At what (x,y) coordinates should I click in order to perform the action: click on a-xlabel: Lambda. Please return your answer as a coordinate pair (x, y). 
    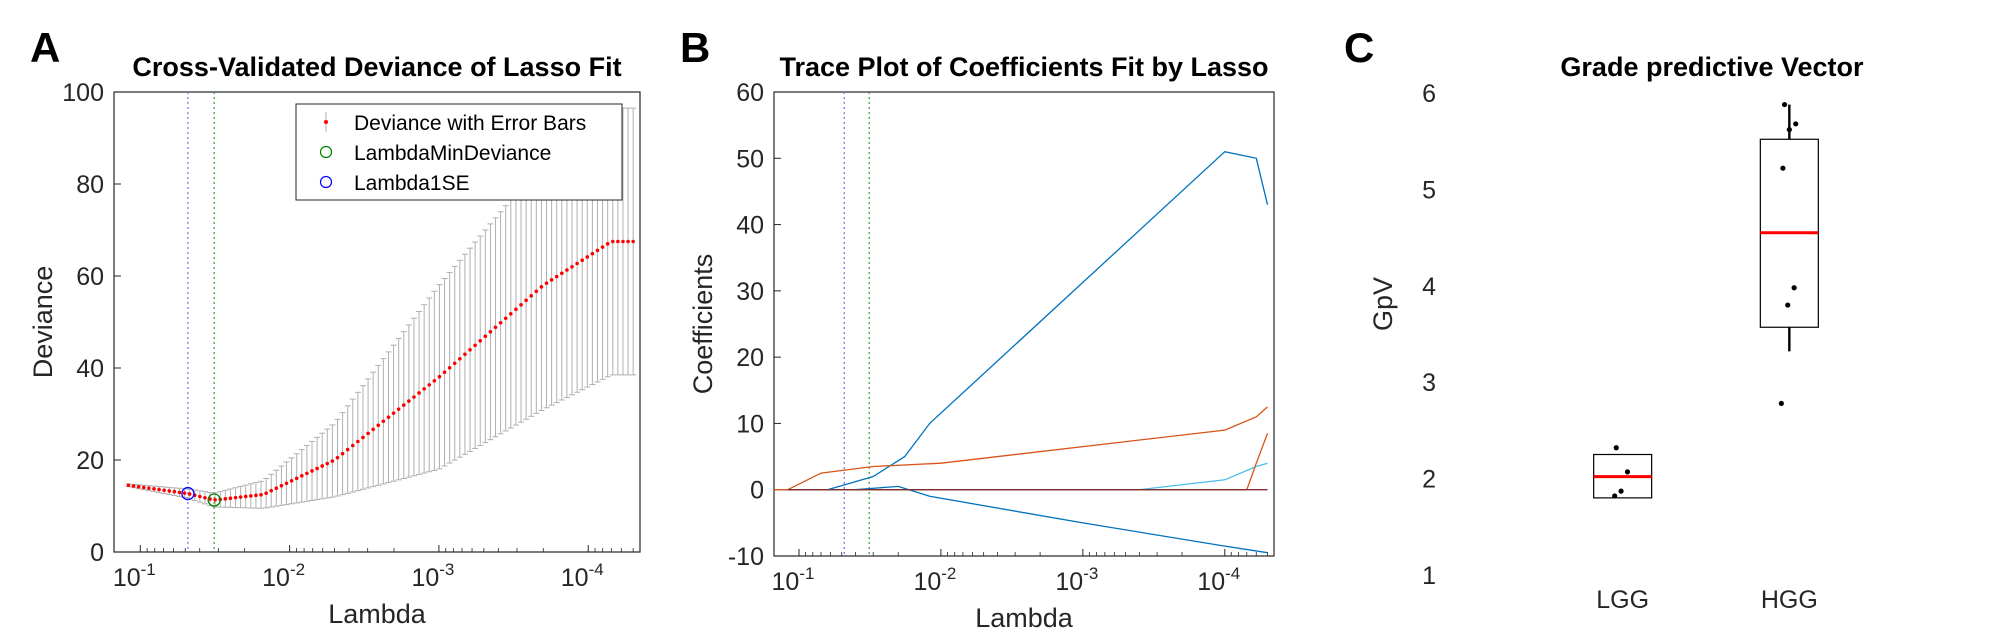
    Looking at the image, I should click on (377, 614).